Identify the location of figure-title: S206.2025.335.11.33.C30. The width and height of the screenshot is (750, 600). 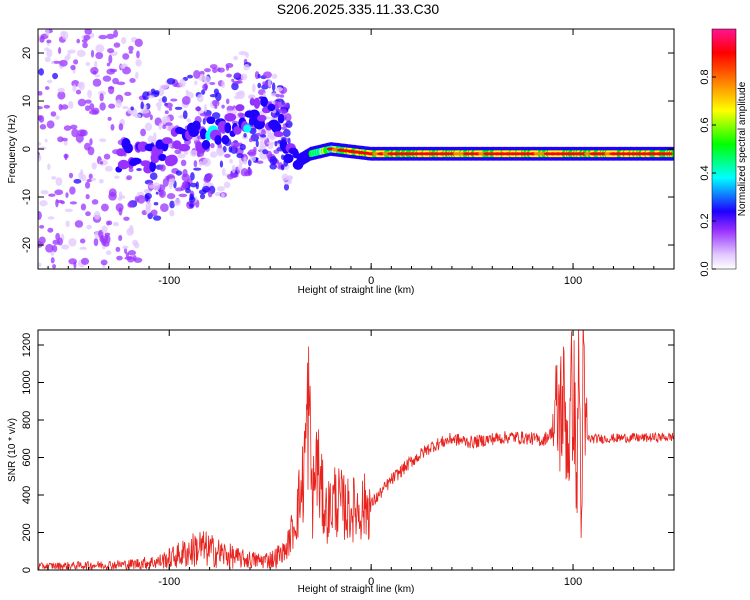
(358, 9).